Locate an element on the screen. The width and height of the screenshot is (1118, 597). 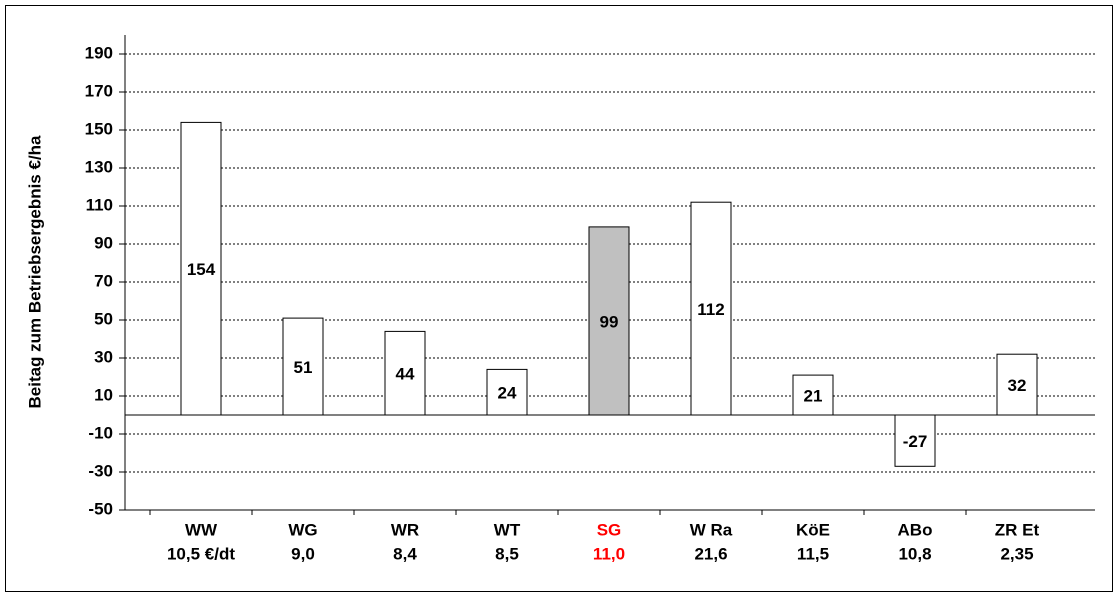
y-tick-label: -30 is located at coordinates (100, 470).